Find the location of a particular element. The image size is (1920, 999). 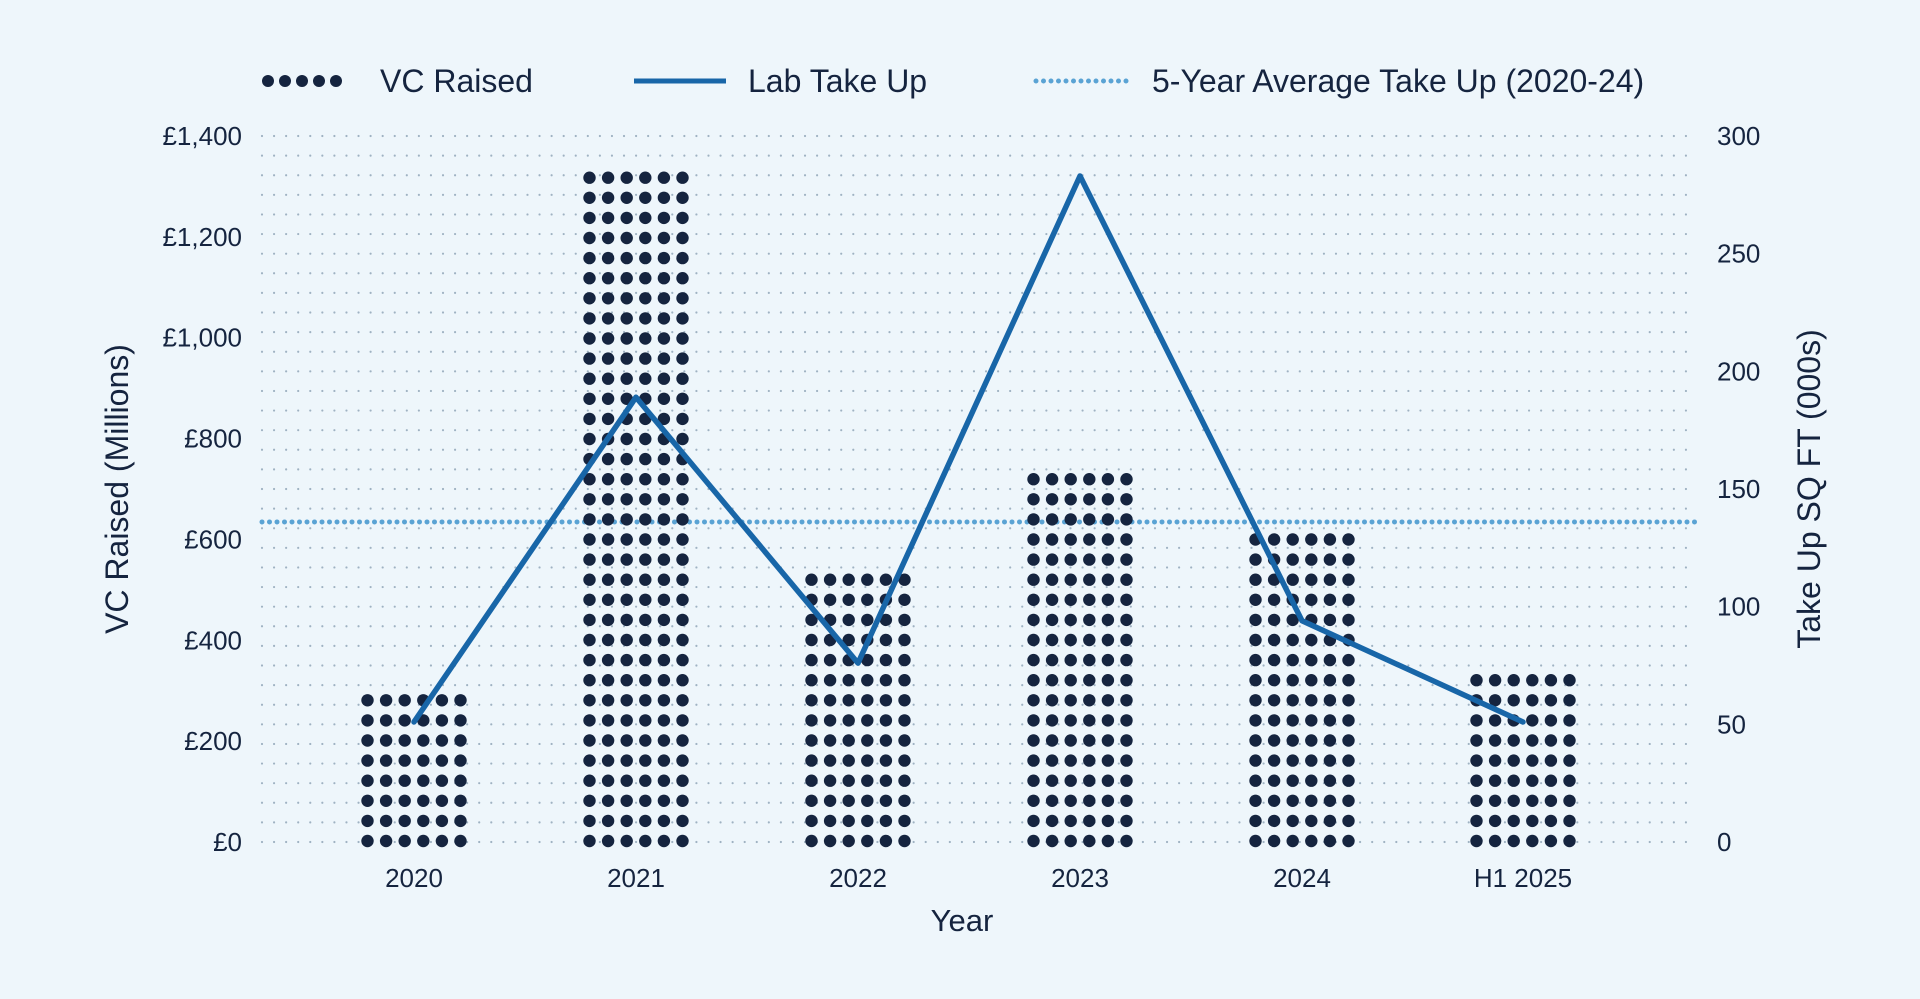

y-axis-title: VC Raised (Millions) is located at coordinates (117, 489).